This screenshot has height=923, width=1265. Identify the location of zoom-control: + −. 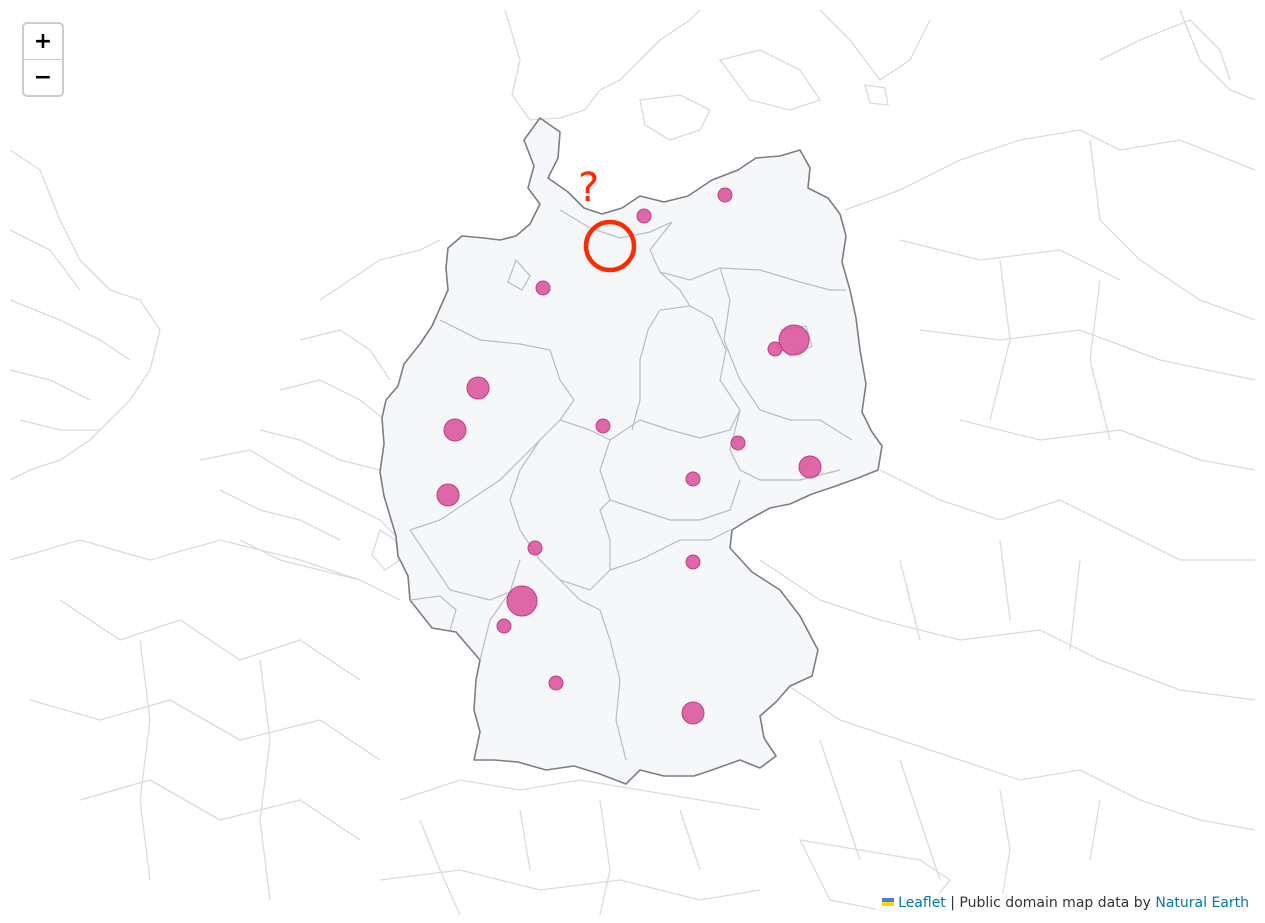
(43, 59).